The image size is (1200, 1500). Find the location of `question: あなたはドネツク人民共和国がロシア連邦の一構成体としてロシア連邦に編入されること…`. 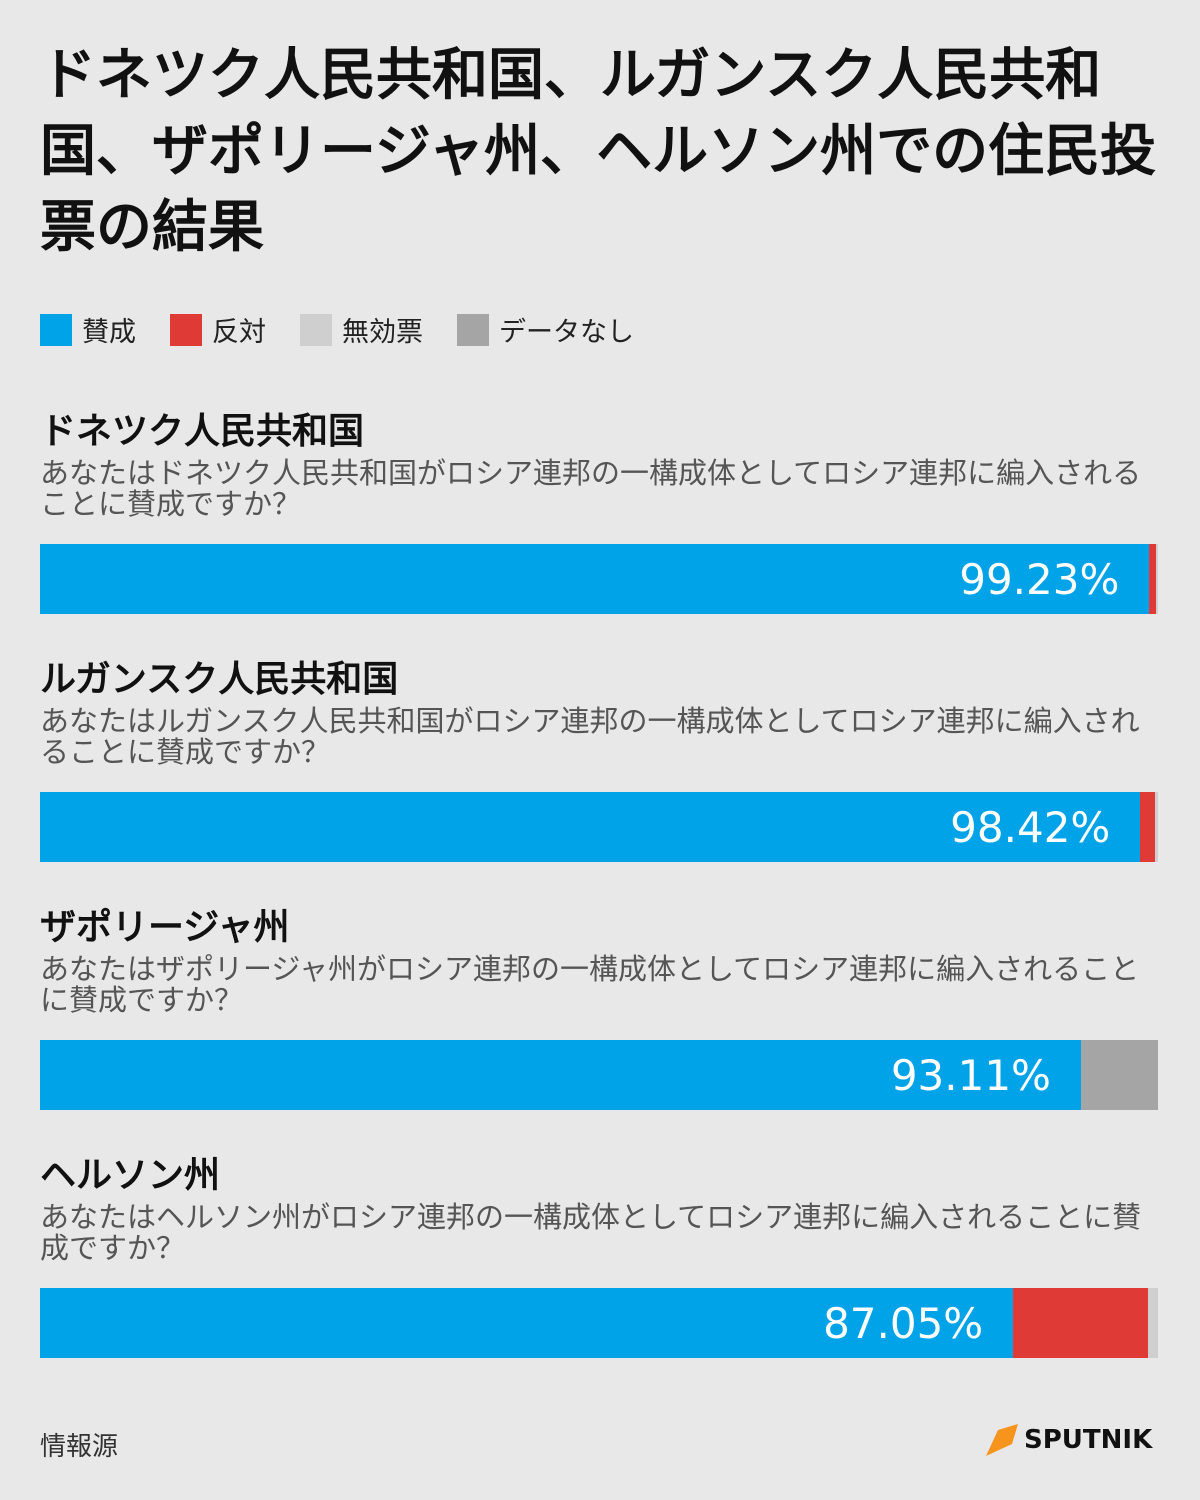

question: あなたはドネツク人民共和国がロシア連邦の一構成体としてロシア連邦に編入されること… is located at coordinates (591, 488).